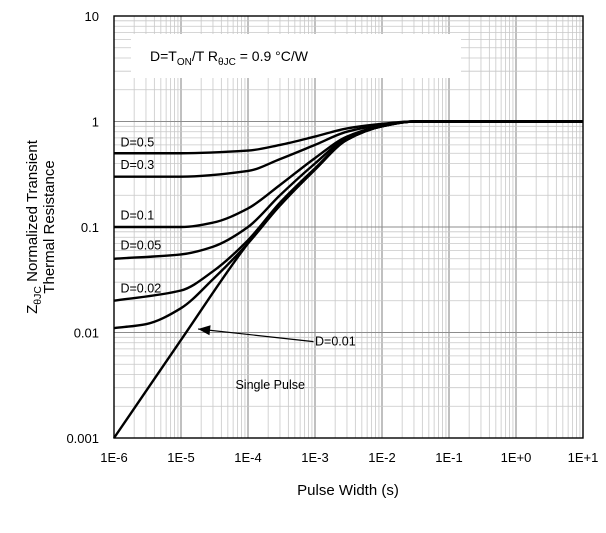 Image resolution: width=606 pixels, height=533 pixels. I want to click on curve-label: D=0.3, so click(137, 165).